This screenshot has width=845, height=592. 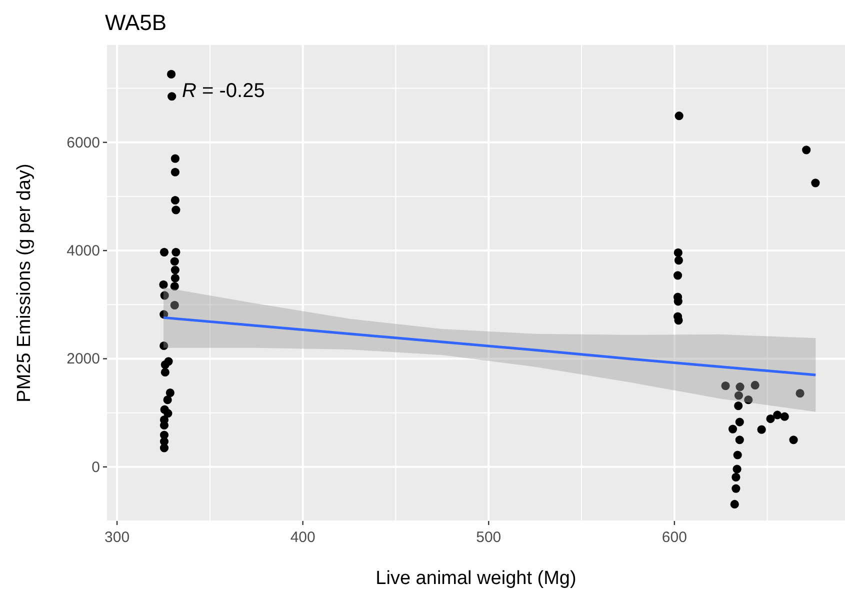 I want to click on x-axis-title: Live animal weight (Mg), so click(x=476, y=578).